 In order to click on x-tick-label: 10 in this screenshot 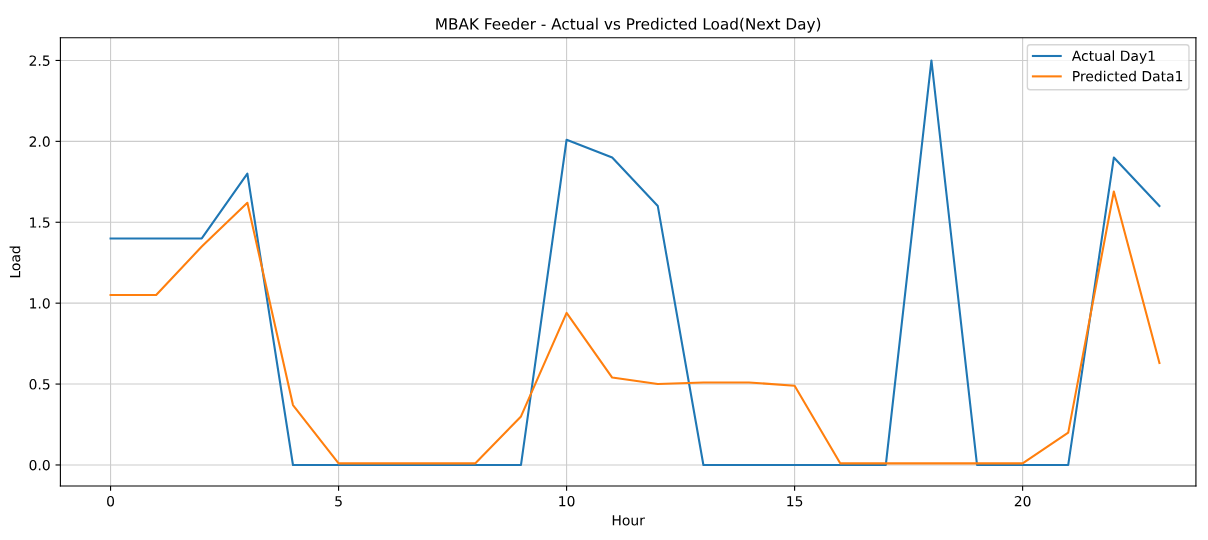, I will do `click(567, 501)`.